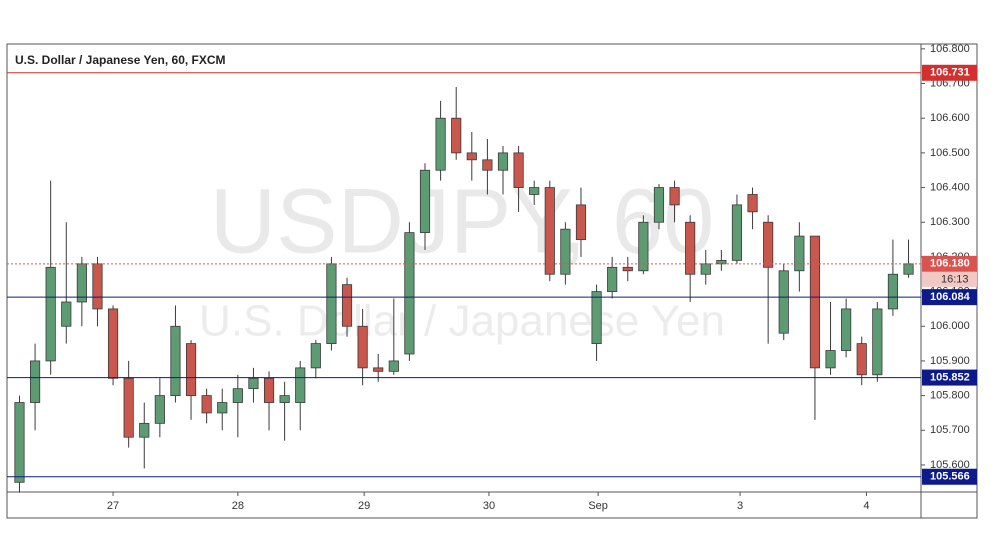 This screenshot has height=556, width=991. What do you see at coordinates (950, 326) in the screenshot?
I see `y-tick-label: 106.000` at bounding box center [950, 326].